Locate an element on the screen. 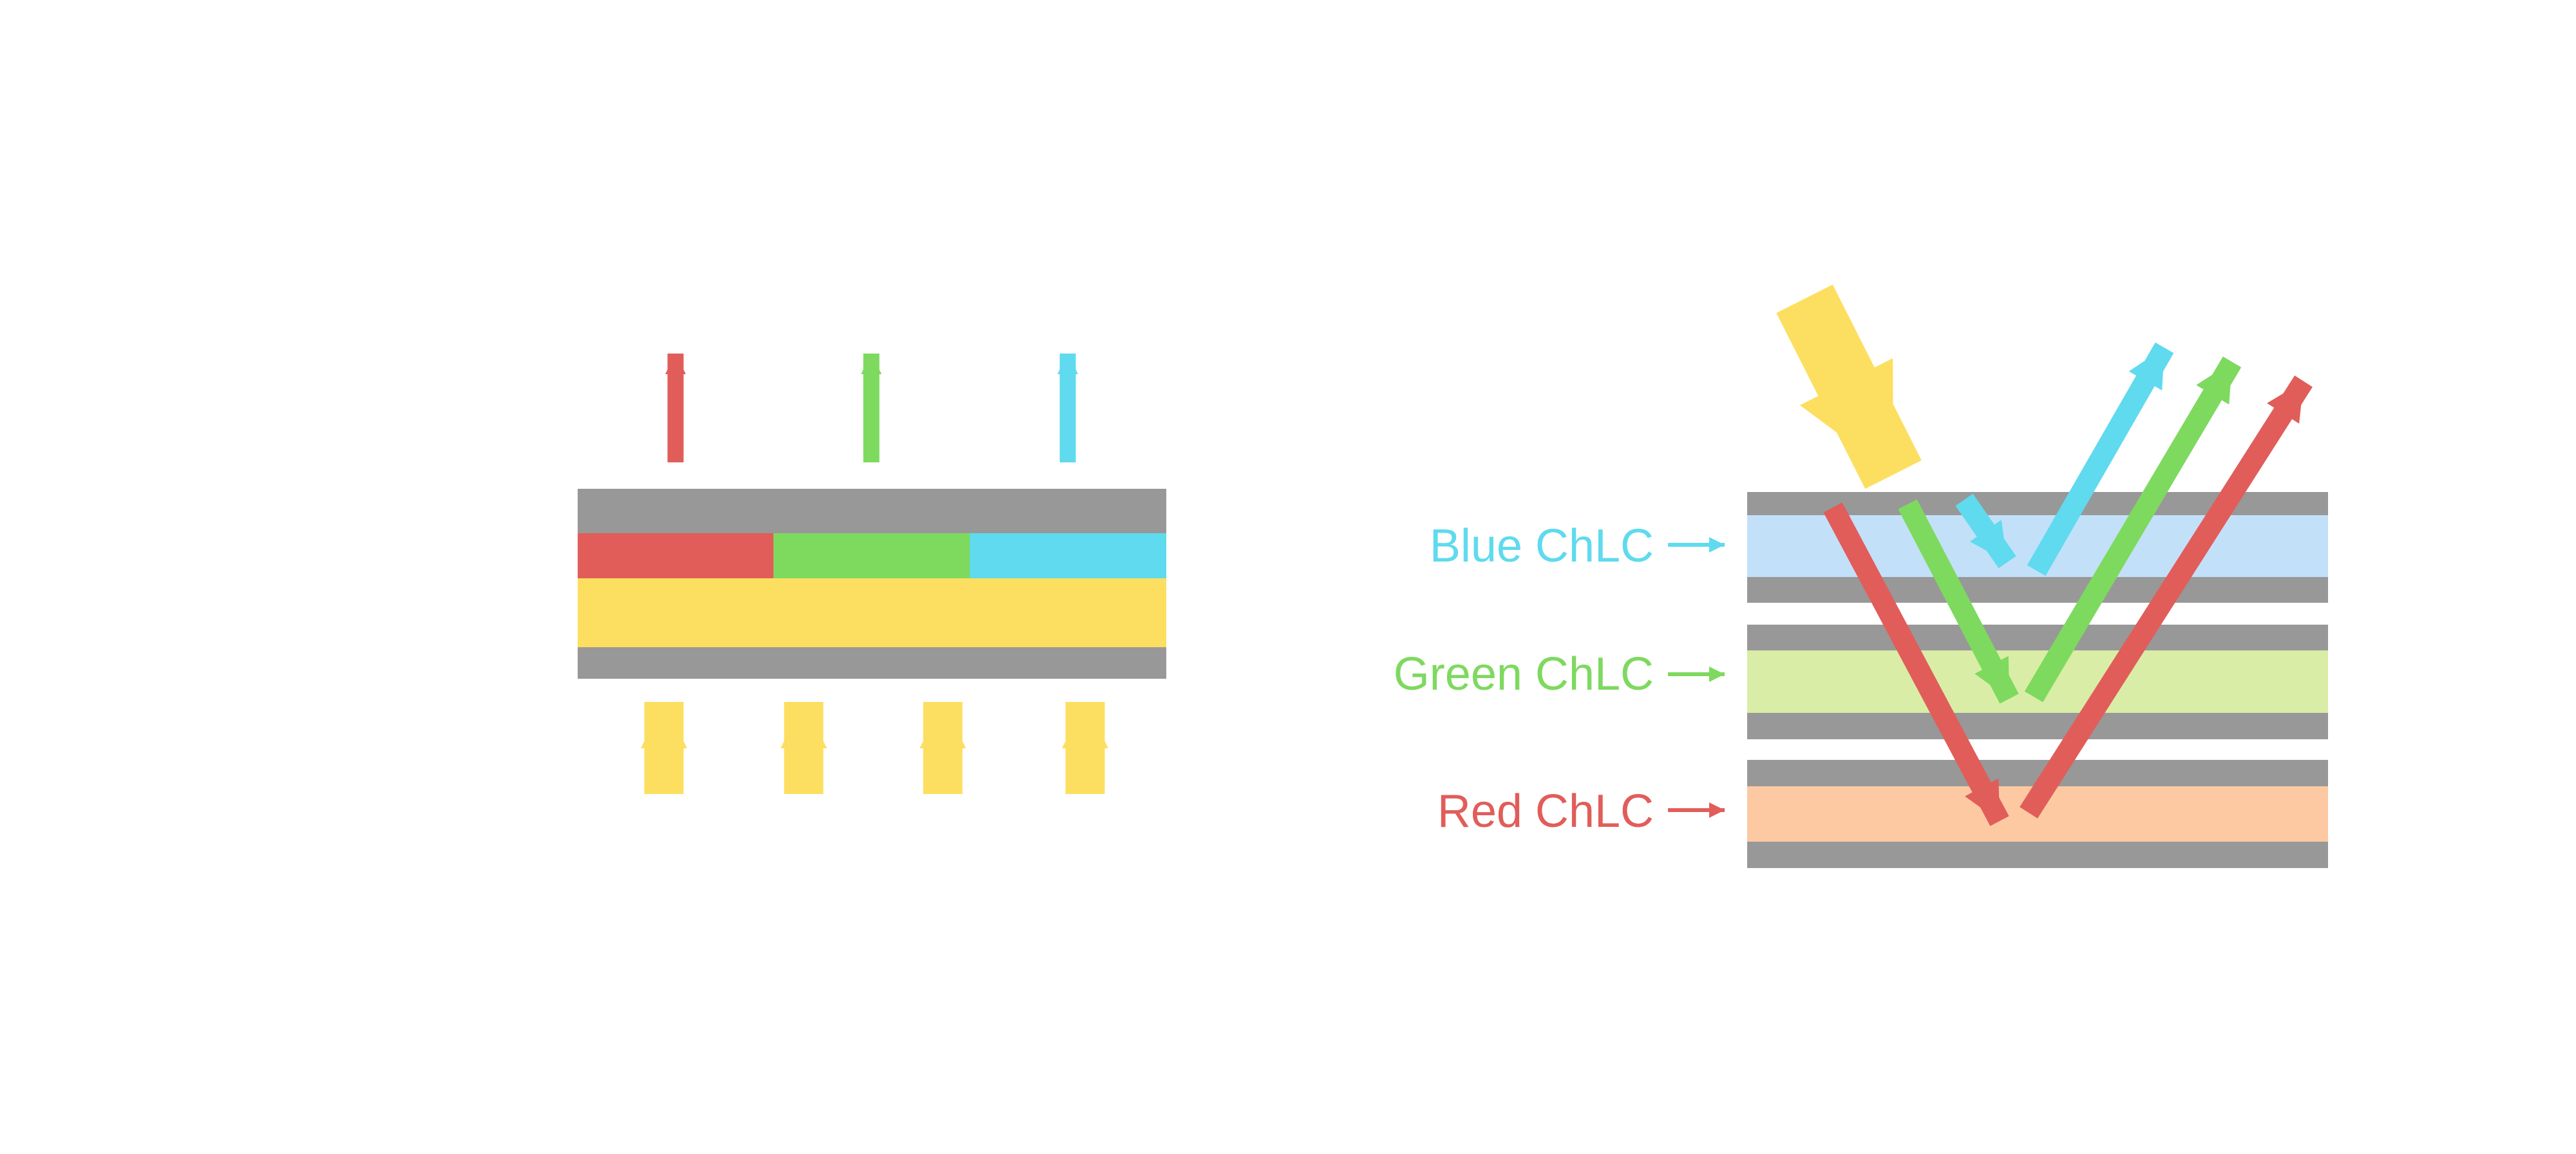 This screenshot has height=1154, width=2576. green-panel-bottom-substrate is located at coordinates (2037, 726).